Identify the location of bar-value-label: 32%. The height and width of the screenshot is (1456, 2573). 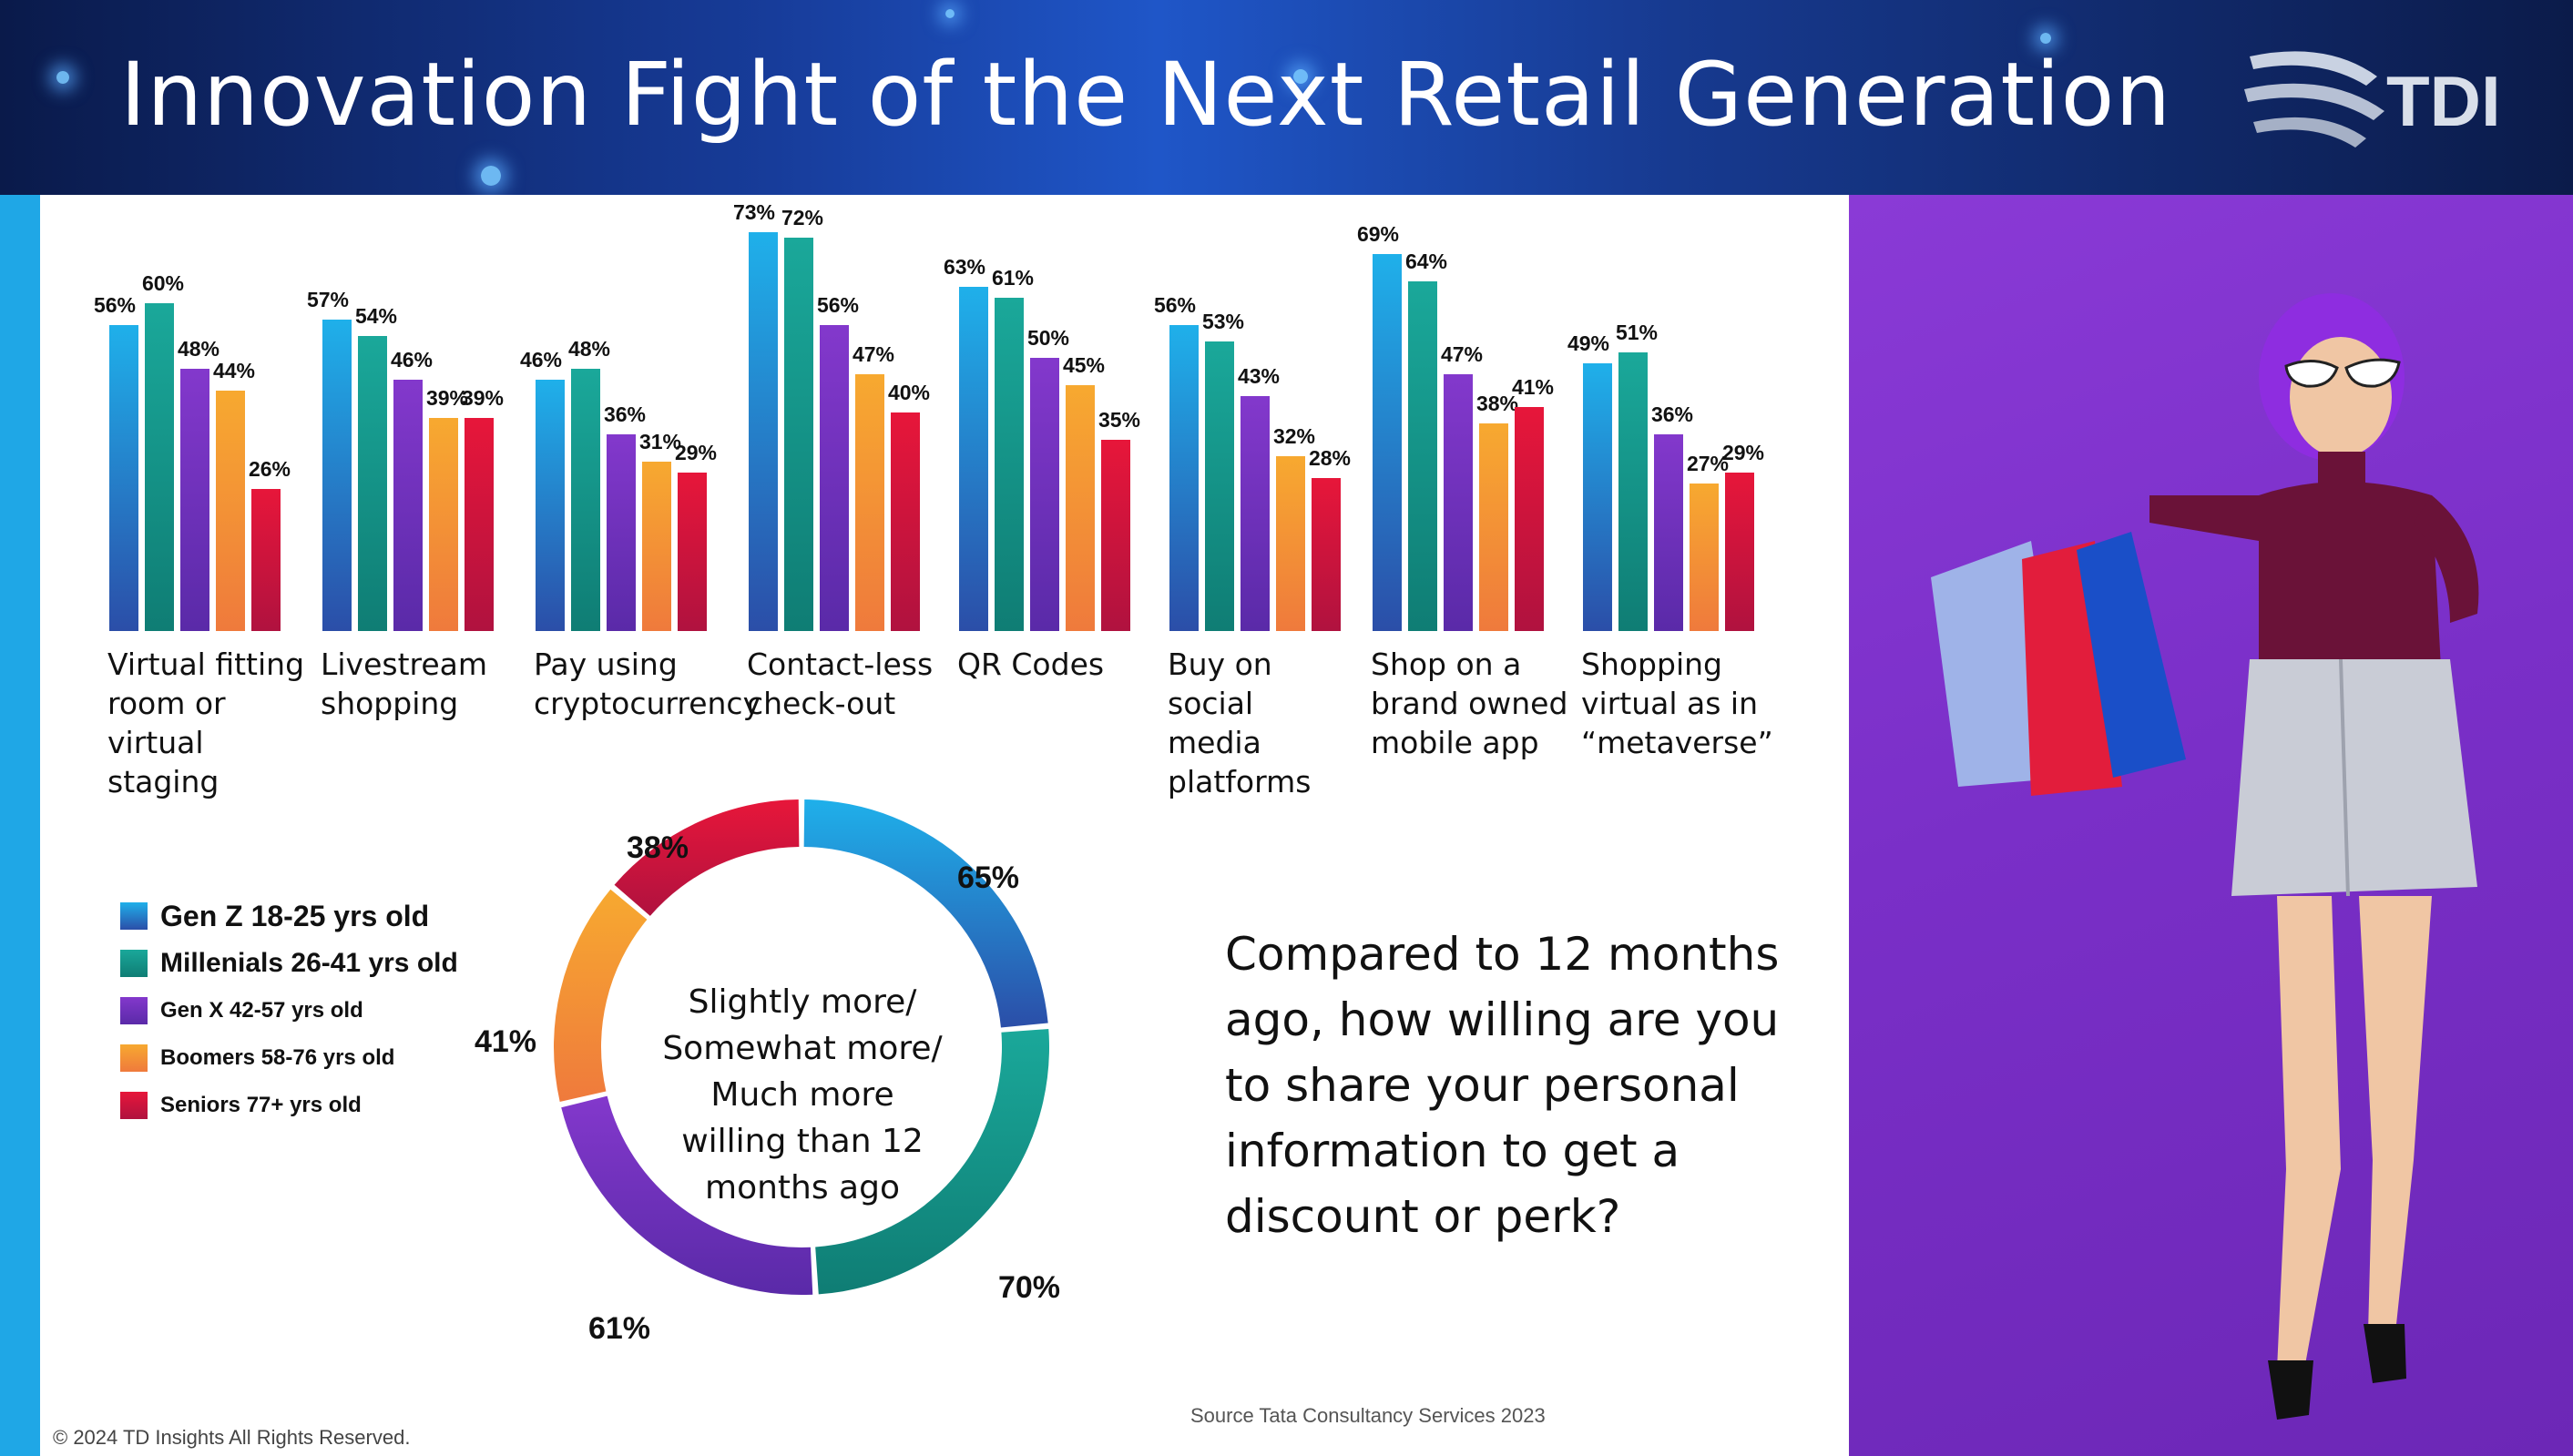
(1294, 436).